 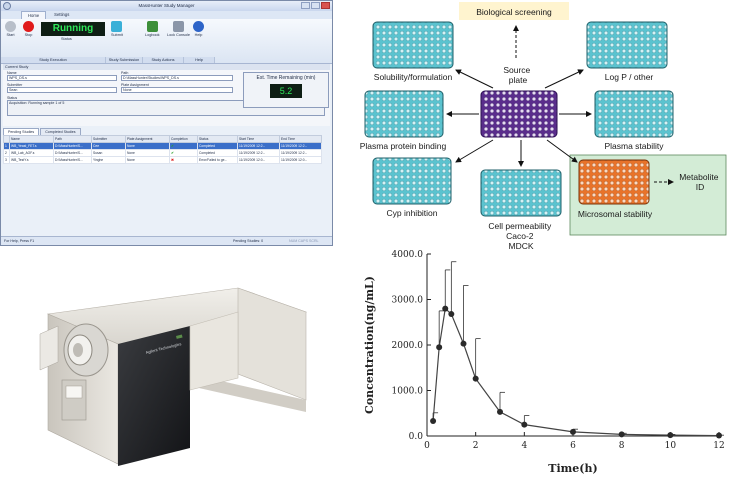 I want to click on concentration-line, so click(x=576, y=372).